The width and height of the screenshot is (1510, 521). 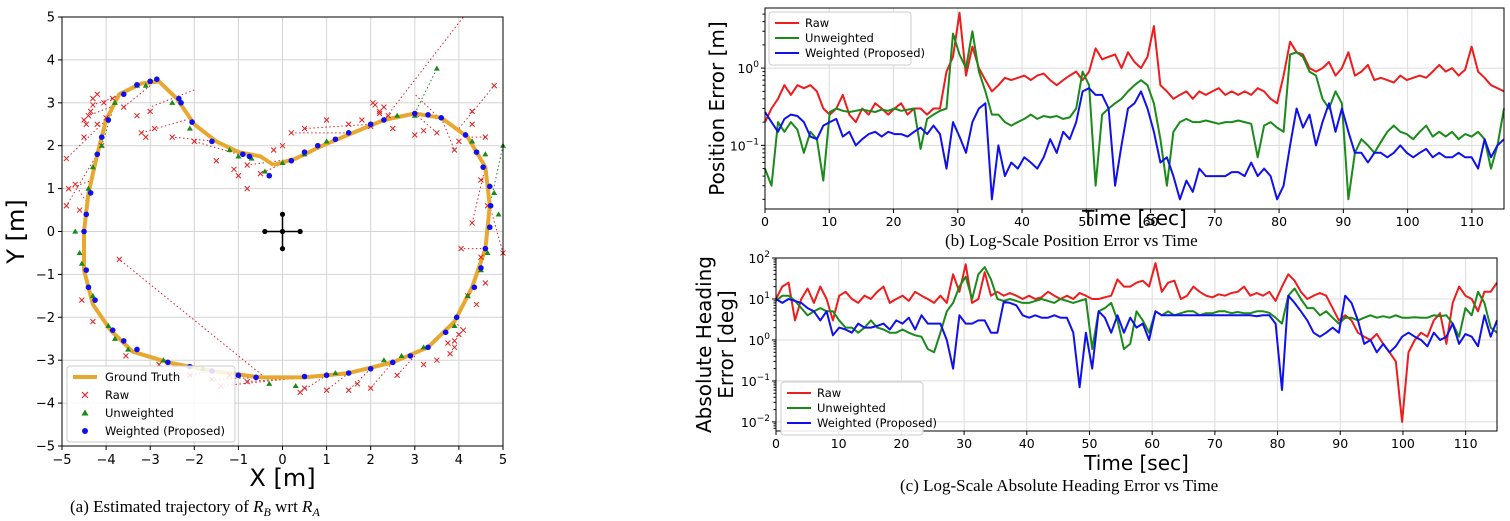 I want to click on legend-label: Ground Truth, so click(x=142, y=377).